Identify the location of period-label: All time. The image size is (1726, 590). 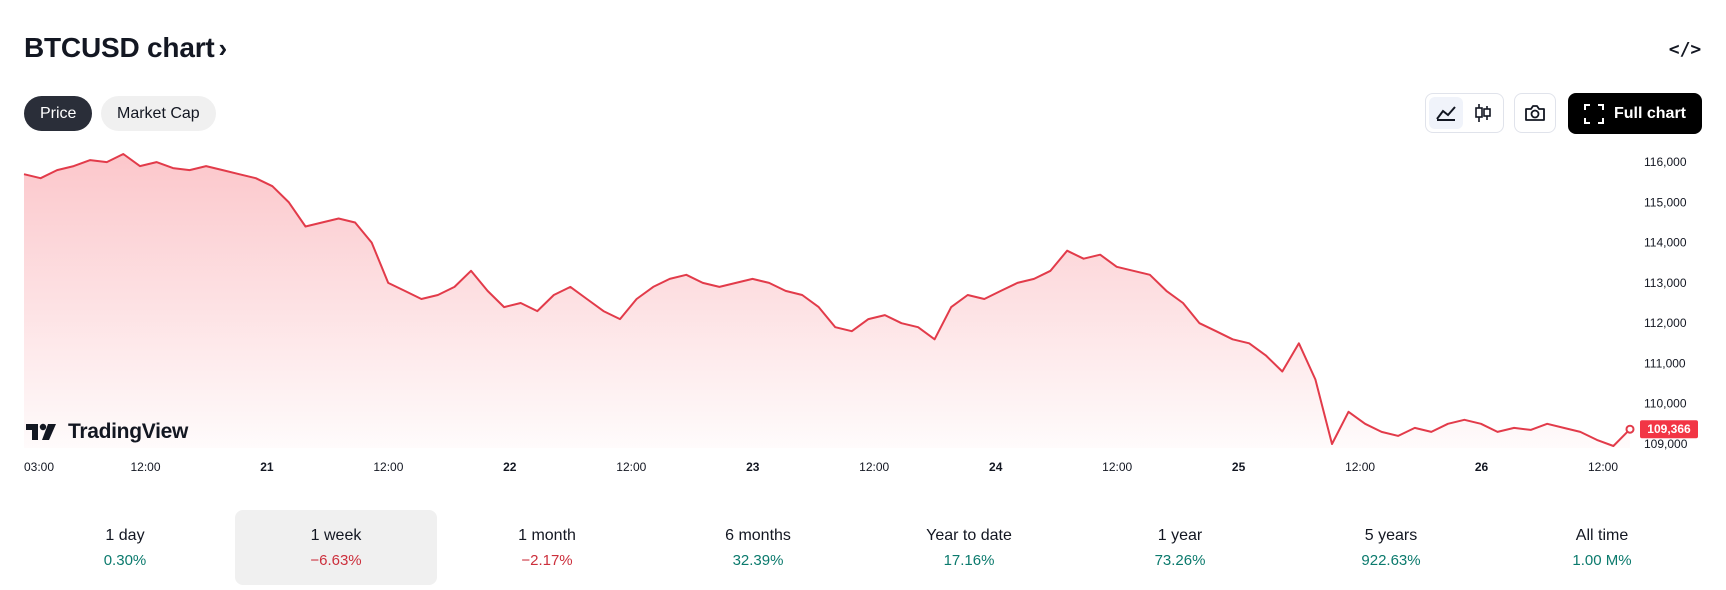
(1602, 535).